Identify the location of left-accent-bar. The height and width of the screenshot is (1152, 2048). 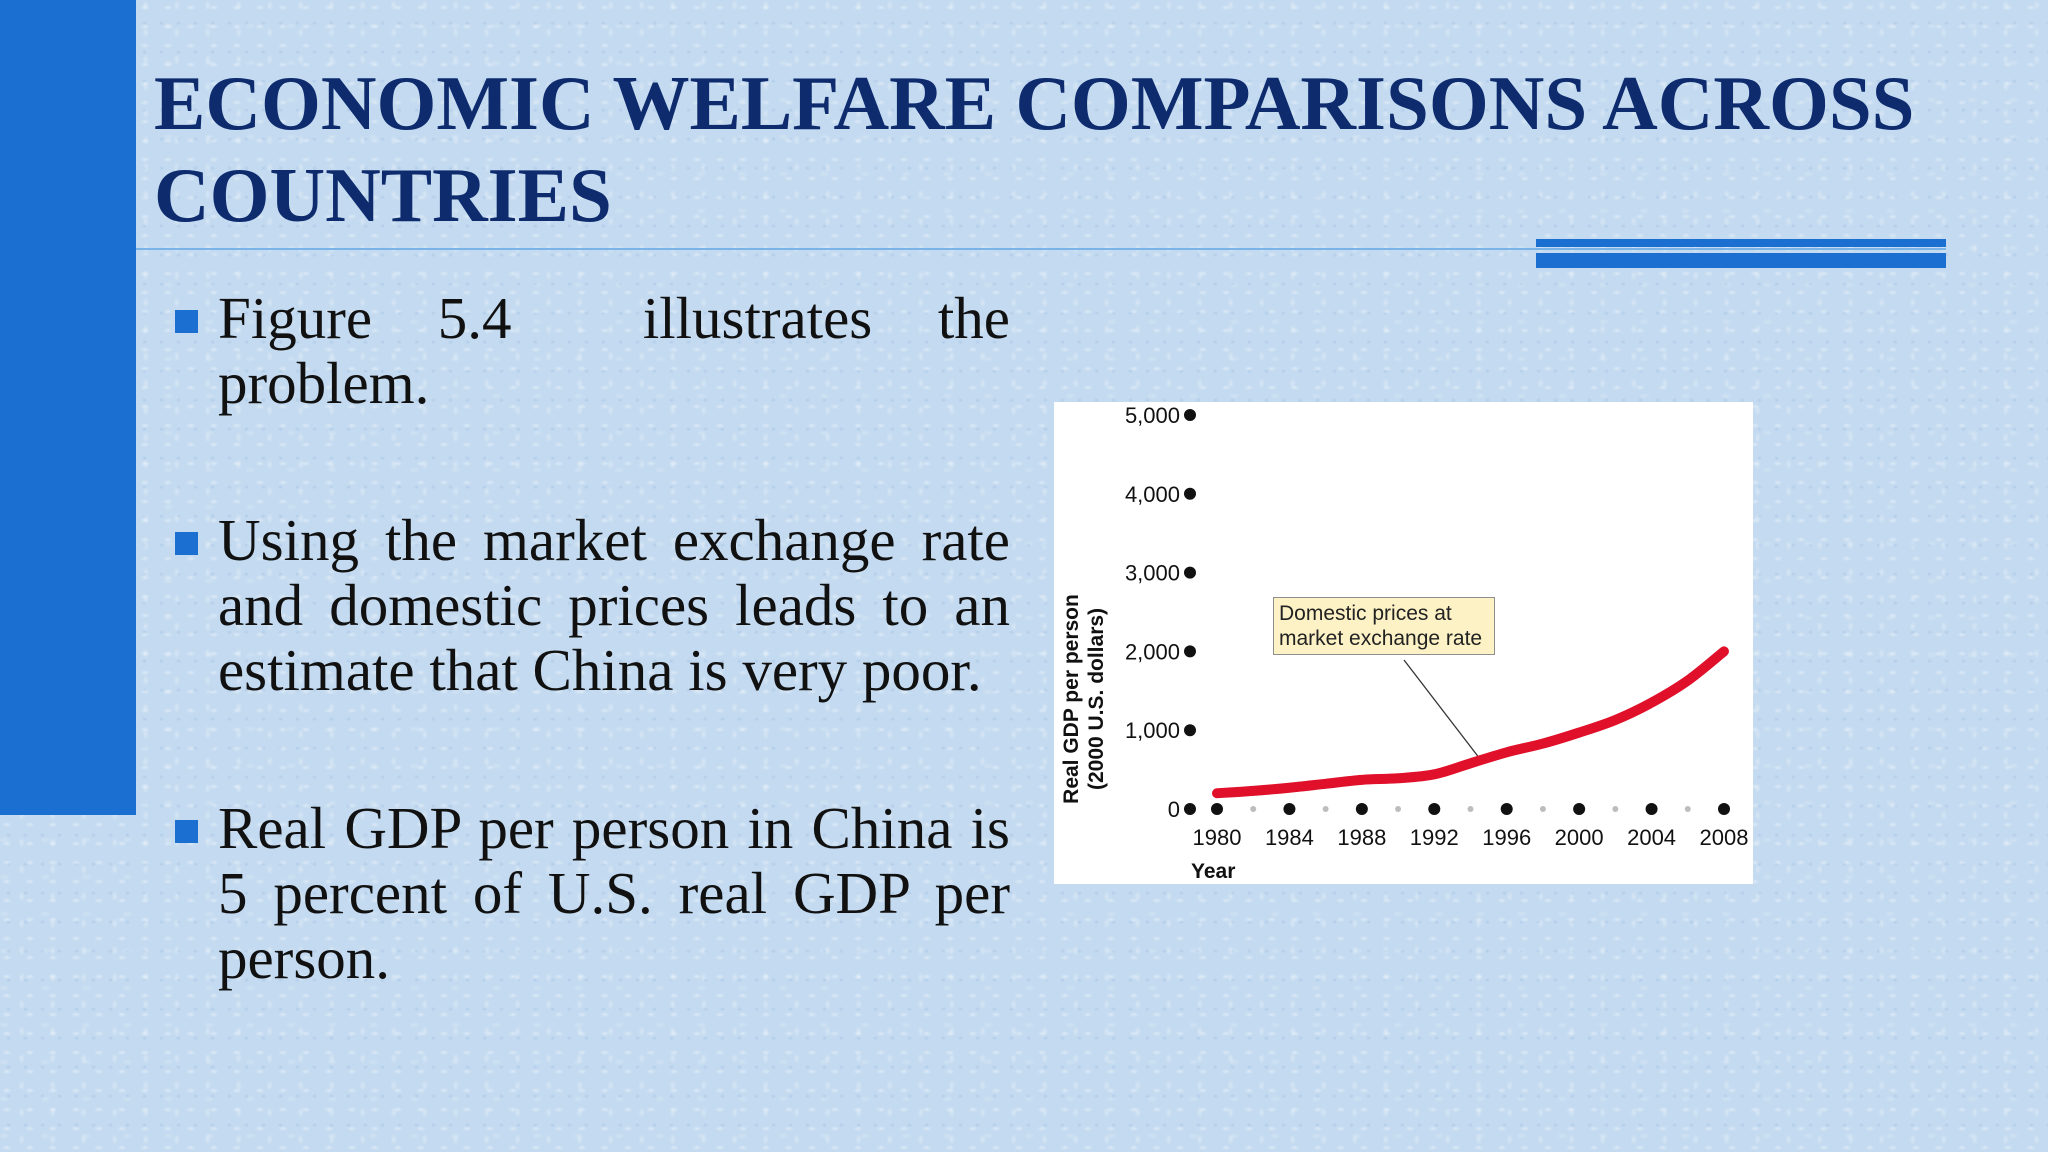
(68, 407).